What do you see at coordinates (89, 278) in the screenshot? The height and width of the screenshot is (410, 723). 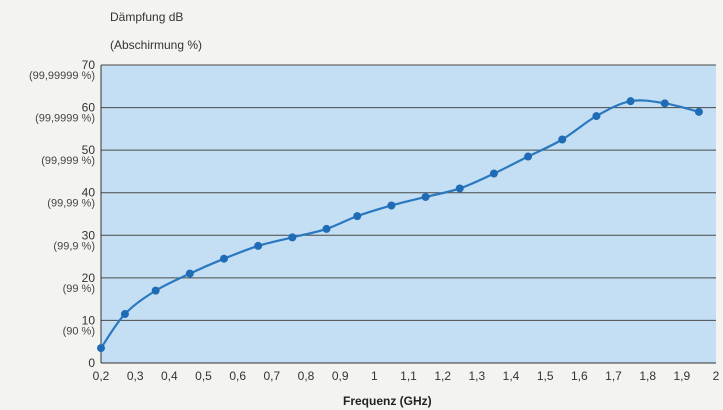 I see `y-tick-label: 20` at bounding box center [89, 278].